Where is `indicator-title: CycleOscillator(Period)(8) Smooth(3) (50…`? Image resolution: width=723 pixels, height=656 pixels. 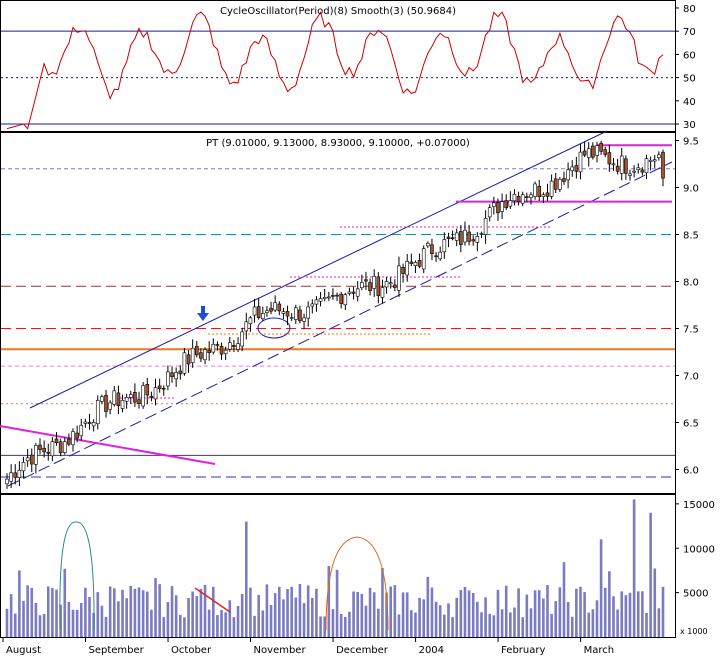
indicator-title: CycleOscillator(Period)(8) Smooth(3) (50… is located at coordinates (338, 11).